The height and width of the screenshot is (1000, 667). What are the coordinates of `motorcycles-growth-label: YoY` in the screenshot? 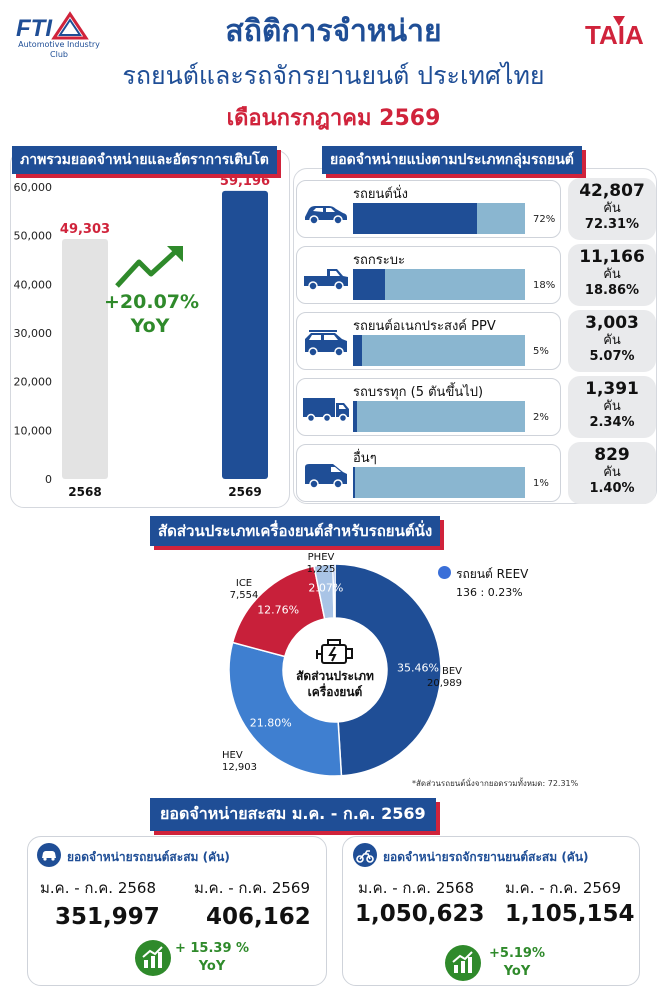 It's located at (517, 971).